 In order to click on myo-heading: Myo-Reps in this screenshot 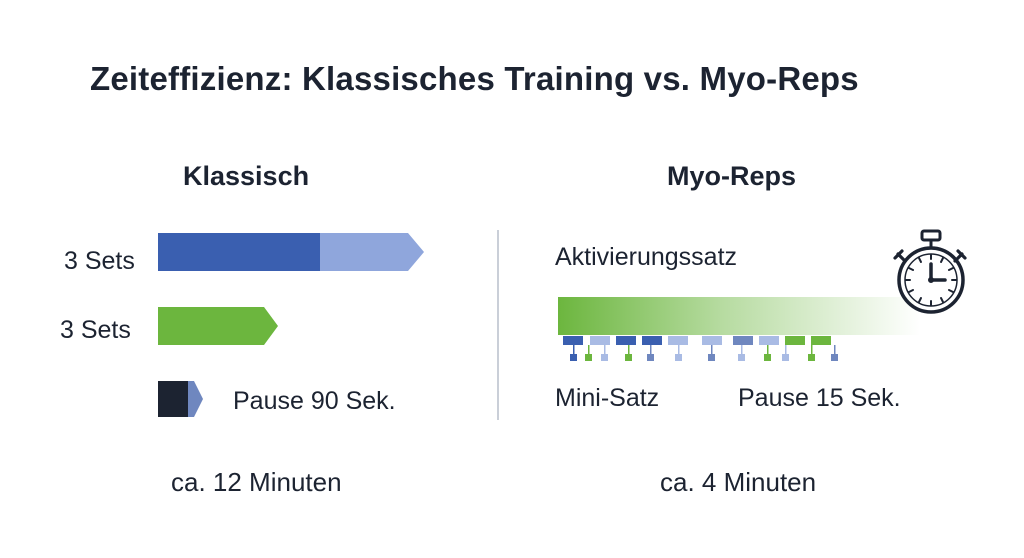, I will do `click(732, 176)`.